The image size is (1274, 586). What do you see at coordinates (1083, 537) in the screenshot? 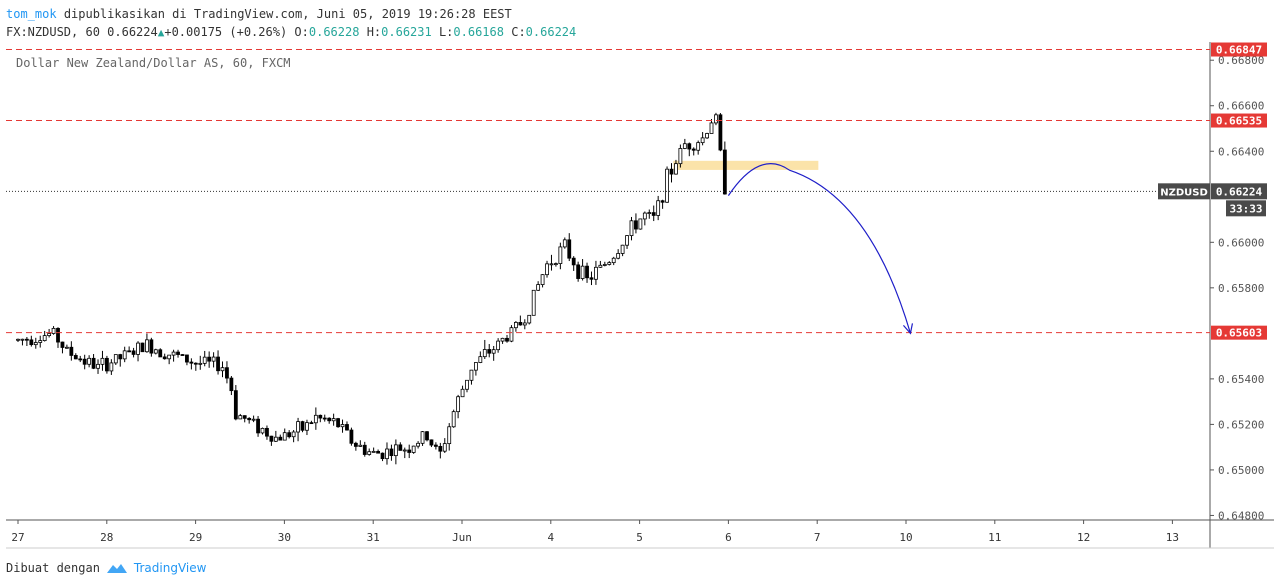
I see `x-tick-label: 12` at bounding box center [1083, 537].